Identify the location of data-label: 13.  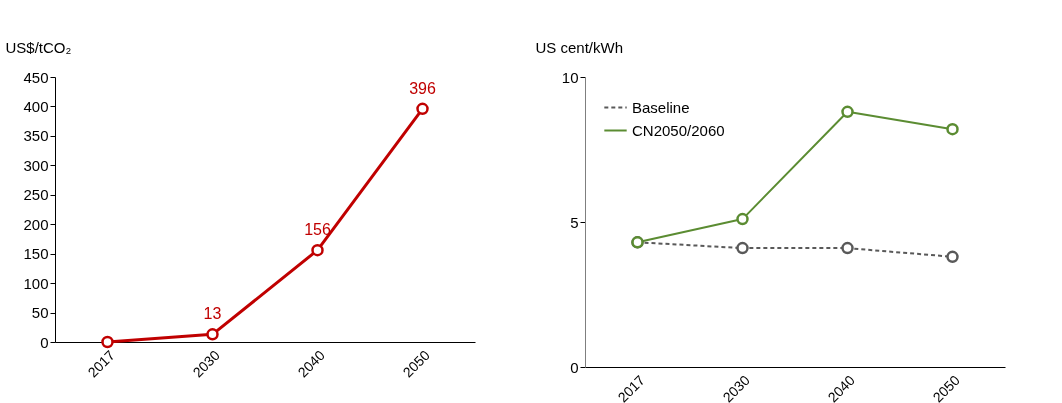
(212, 314).